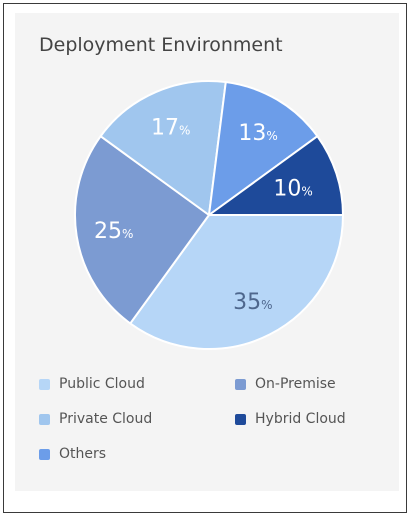 The image size is (412, 518). What do you see at coordinates (292, 189) in the screenshot?
I see `pie-label-hybrid-cloud: 10%` at bounding box center [292, 189].